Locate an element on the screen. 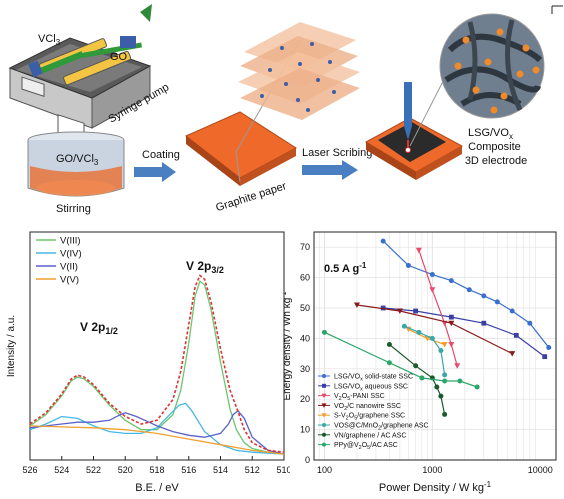 The image size is (564, 499). ragone-y-tick-label: 30 is located at coordinates (305, 369).